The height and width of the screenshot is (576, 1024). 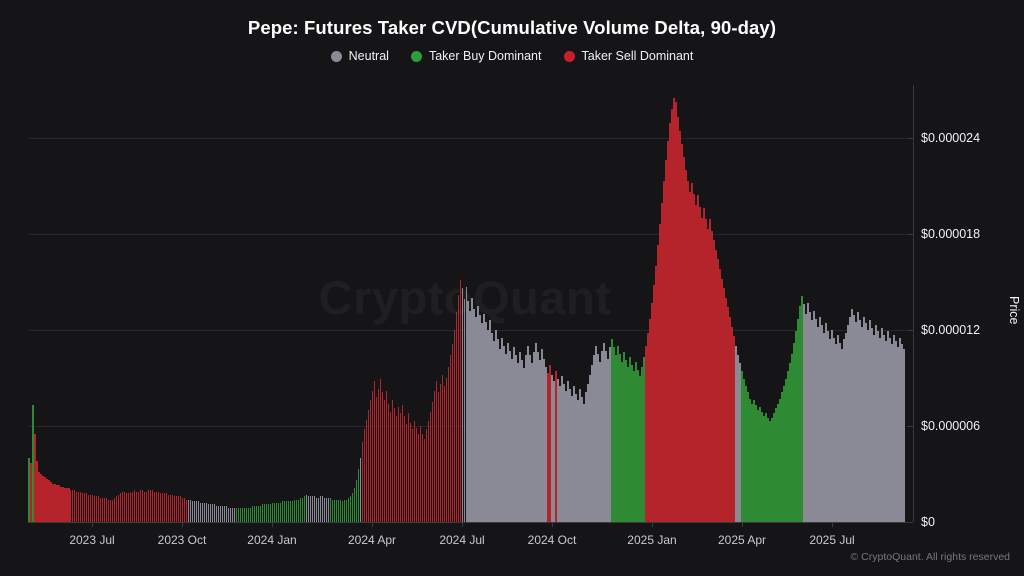 What do you see at coordinates (359, 56) in the screenshot?
I see `legend-item-neutral: Neutral` at bounding box center [359, 56].